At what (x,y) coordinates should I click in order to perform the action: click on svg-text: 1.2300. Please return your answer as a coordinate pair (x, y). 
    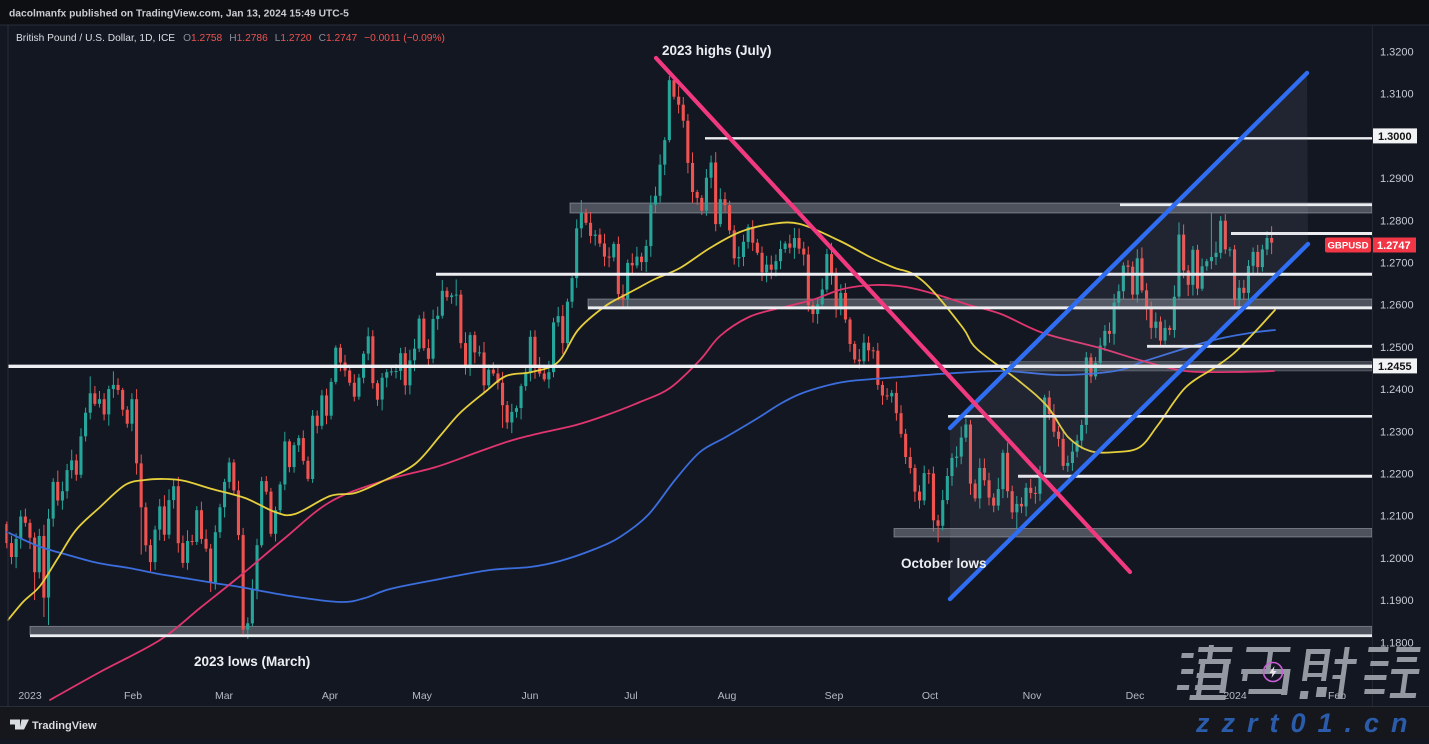
    Looking at the image, I should click on (1397, 432).